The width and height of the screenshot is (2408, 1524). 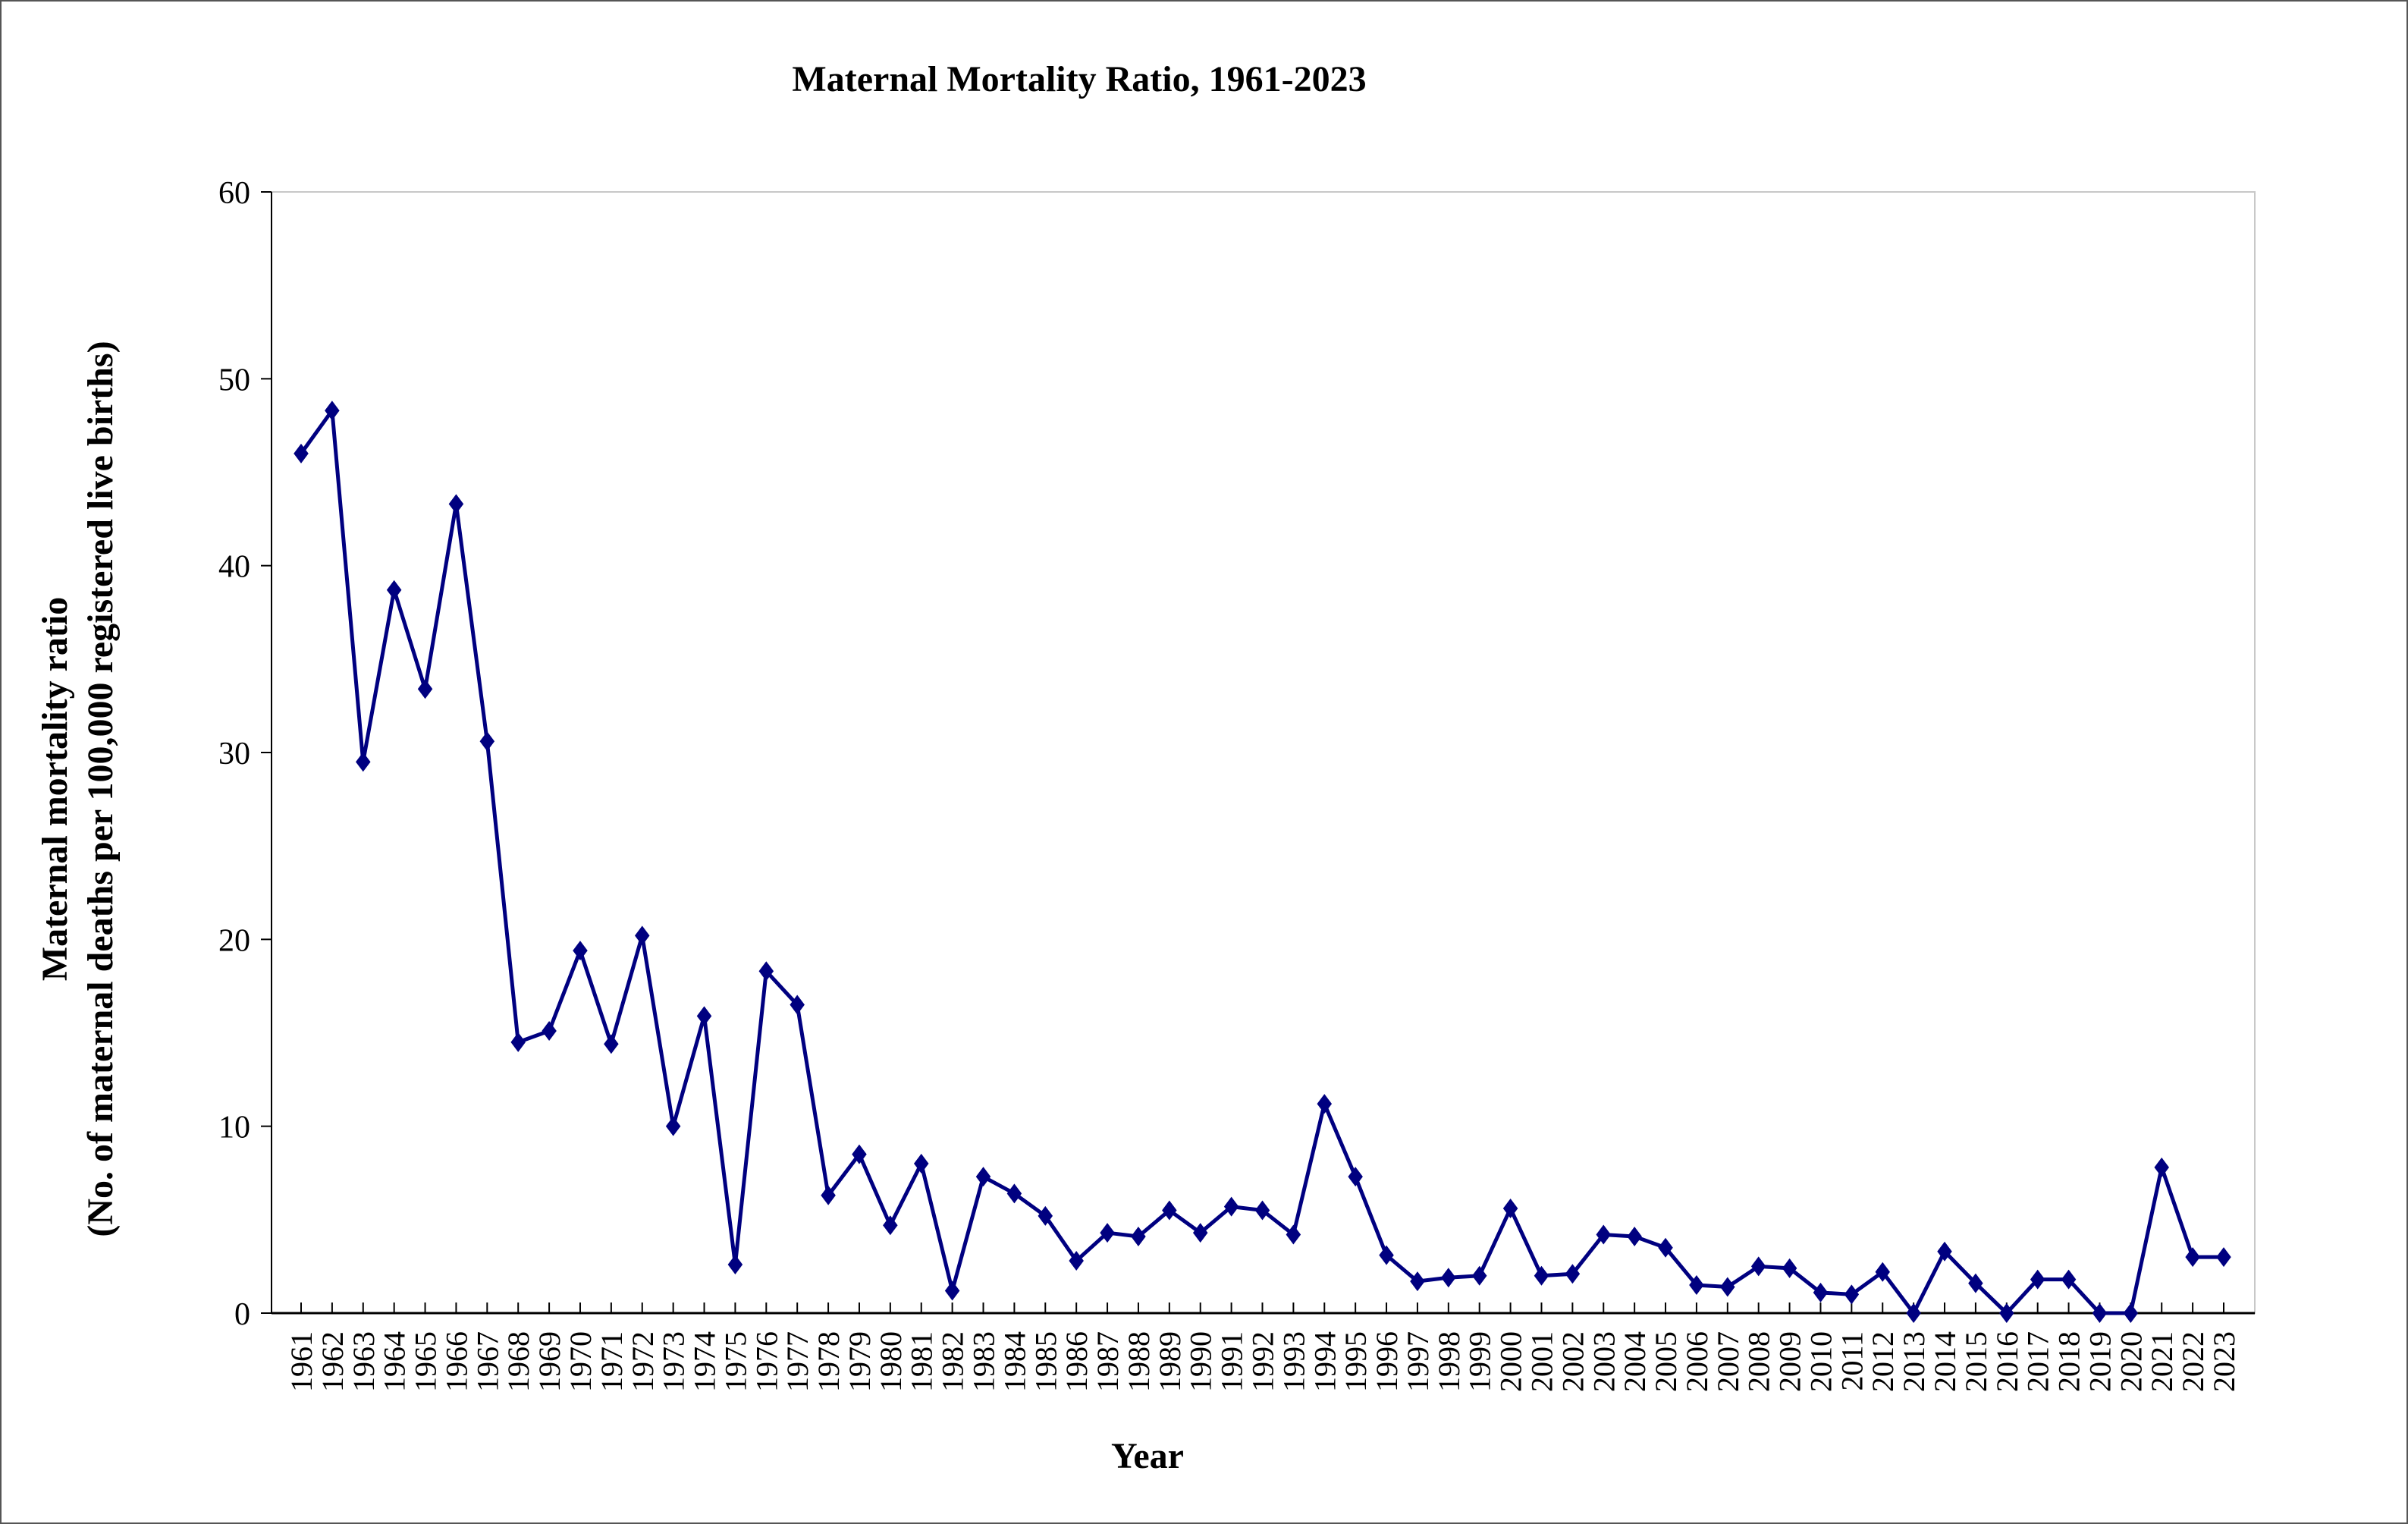 I want to click on x-tick-label: 1996, so click(x=1387, y=1361).